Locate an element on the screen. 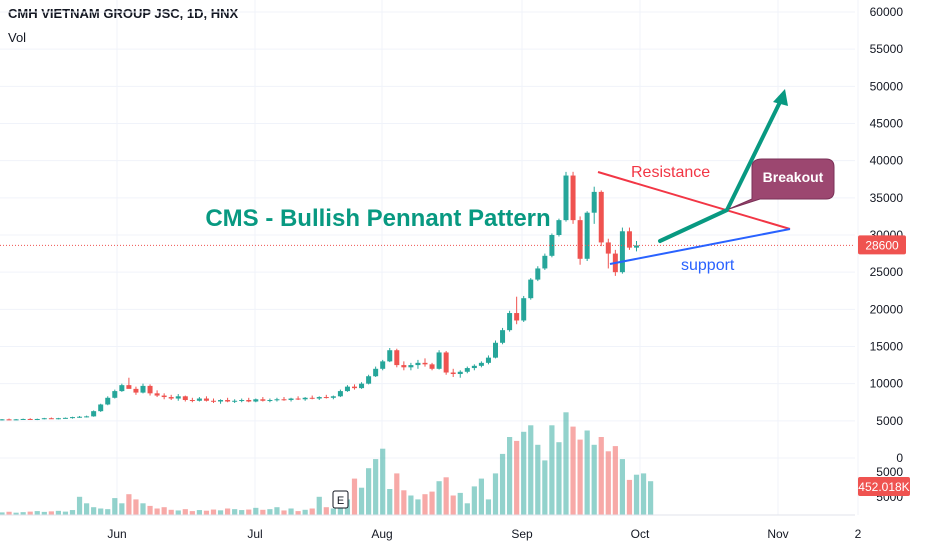  price-tick-label: 40000 is located at coordinates (887, 161).